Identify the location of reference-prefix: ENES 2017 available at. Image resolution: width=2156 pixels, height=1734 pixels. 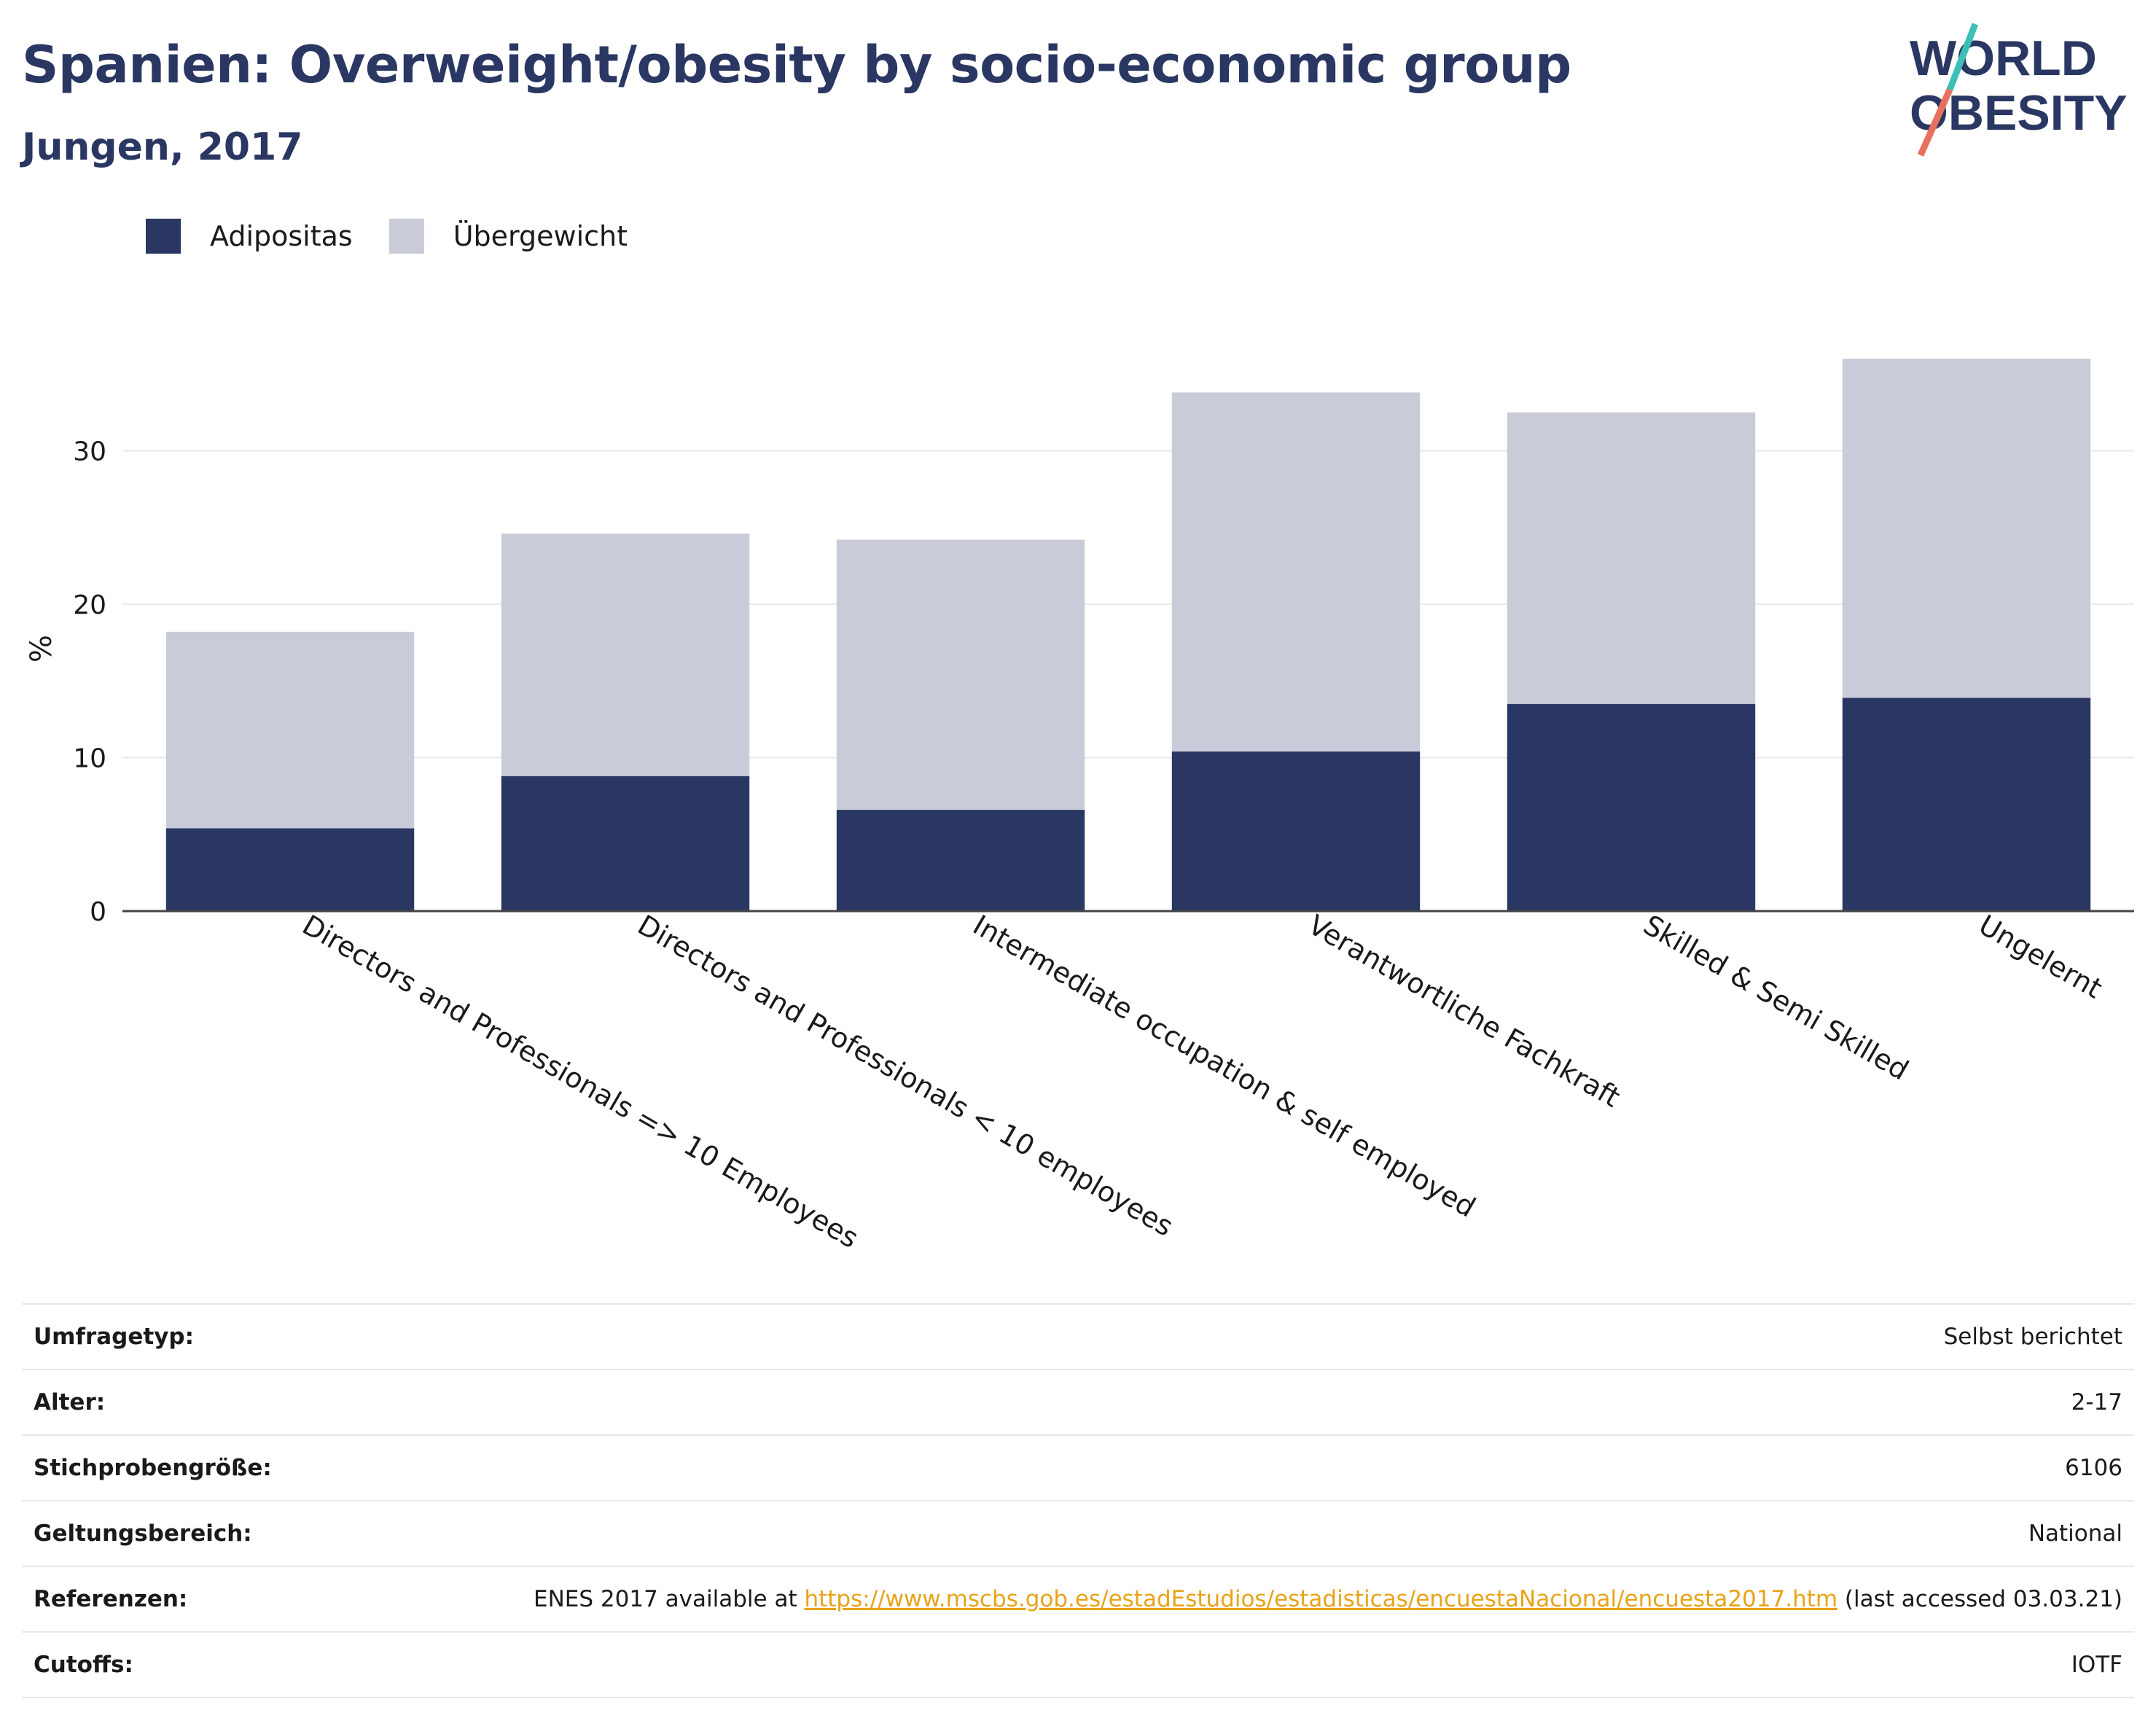
(669, 1599).